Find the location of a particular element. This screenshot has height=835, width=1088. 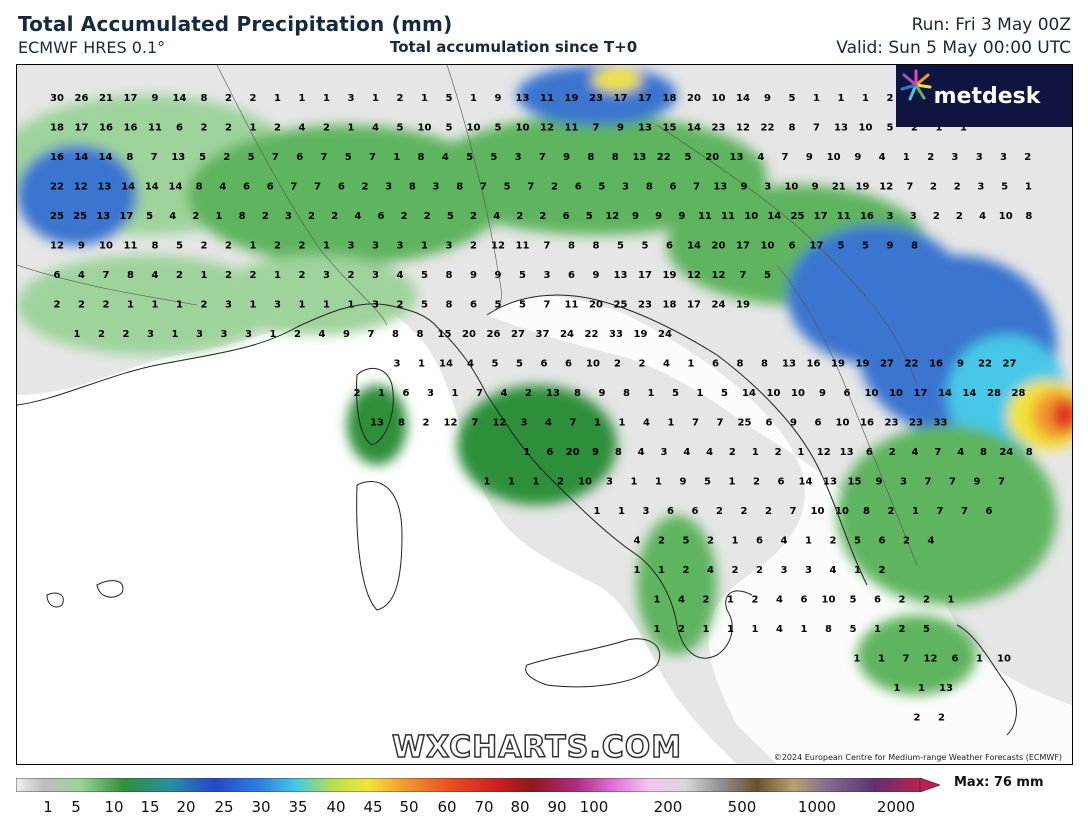

grid-value: 20 is located at coordinates (596, 305).